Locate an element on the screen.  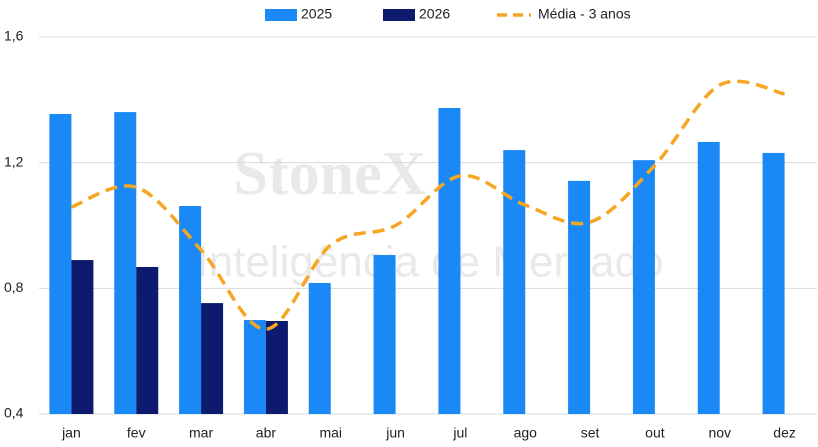
x-tick-label: out is located at coordinates (655, 433).